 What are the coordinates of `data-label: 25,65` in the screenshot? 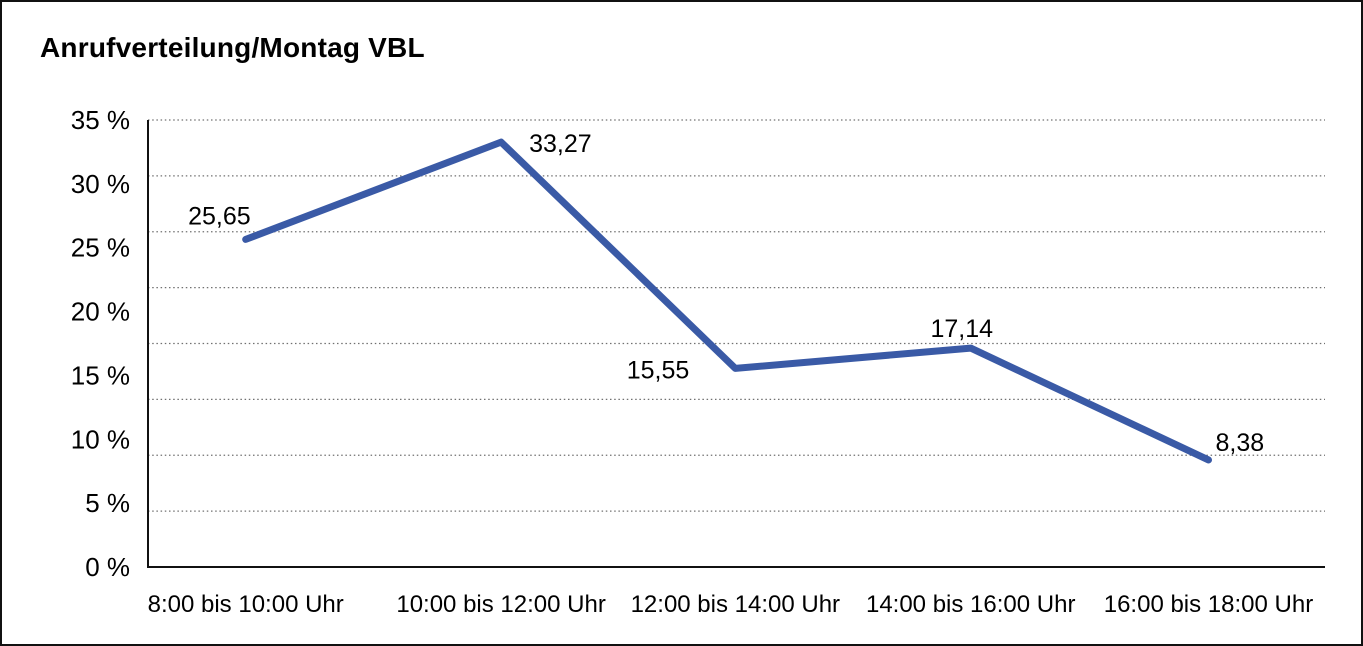 It's located at (219, 216).